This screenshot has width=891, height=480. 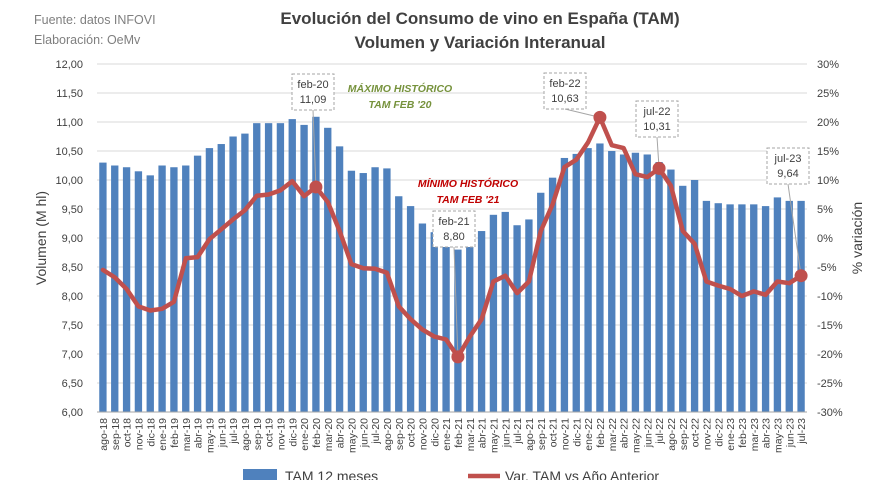 What do you see at coordinates (316, 187) in the screenshot?
I see `callout-point` at bounding box center [316, 187].